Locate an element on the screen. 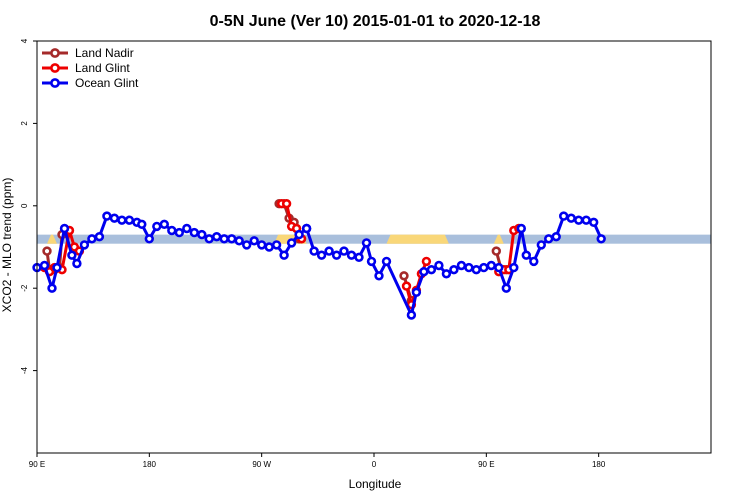 This screenshot has width=750, height=500. legend-label: Land Glint is located at coordinates (102, 68).